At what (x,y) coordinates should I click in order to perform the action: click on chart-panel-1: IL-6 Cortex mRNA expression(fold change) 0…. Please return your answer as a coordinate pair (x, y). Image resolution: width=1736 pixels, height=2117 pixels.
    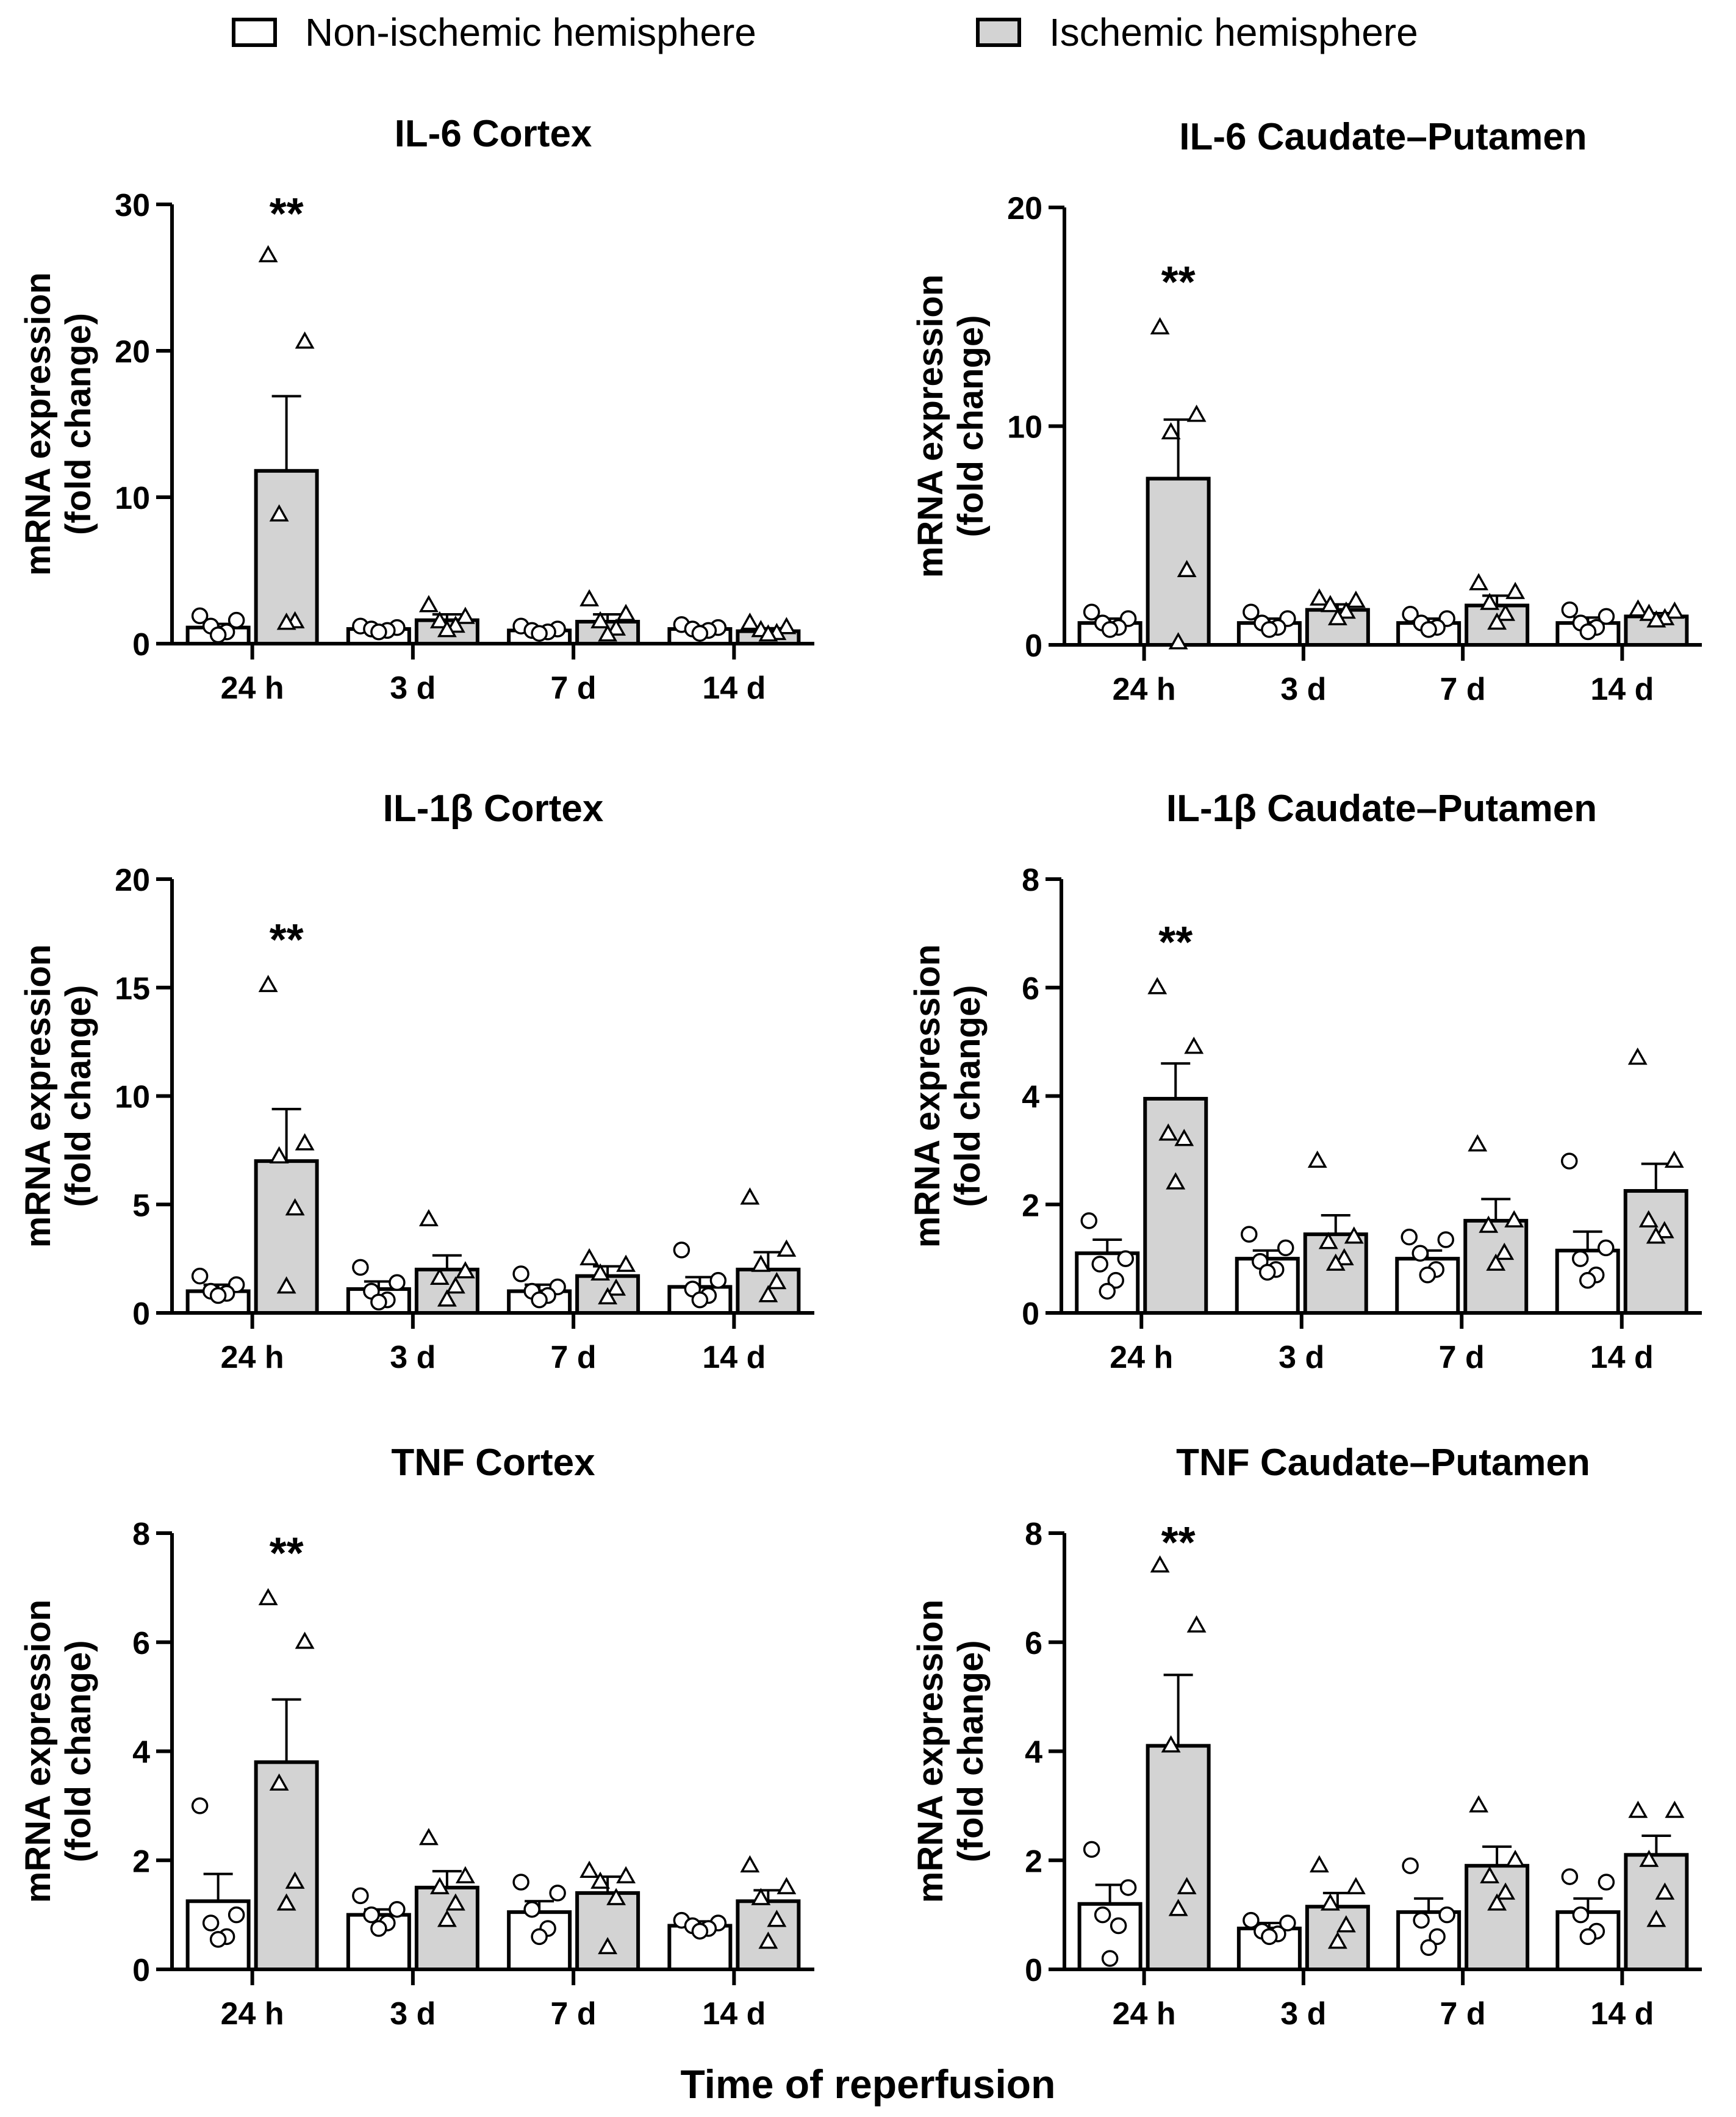
    Looking at the image, I should click on (416, 409).